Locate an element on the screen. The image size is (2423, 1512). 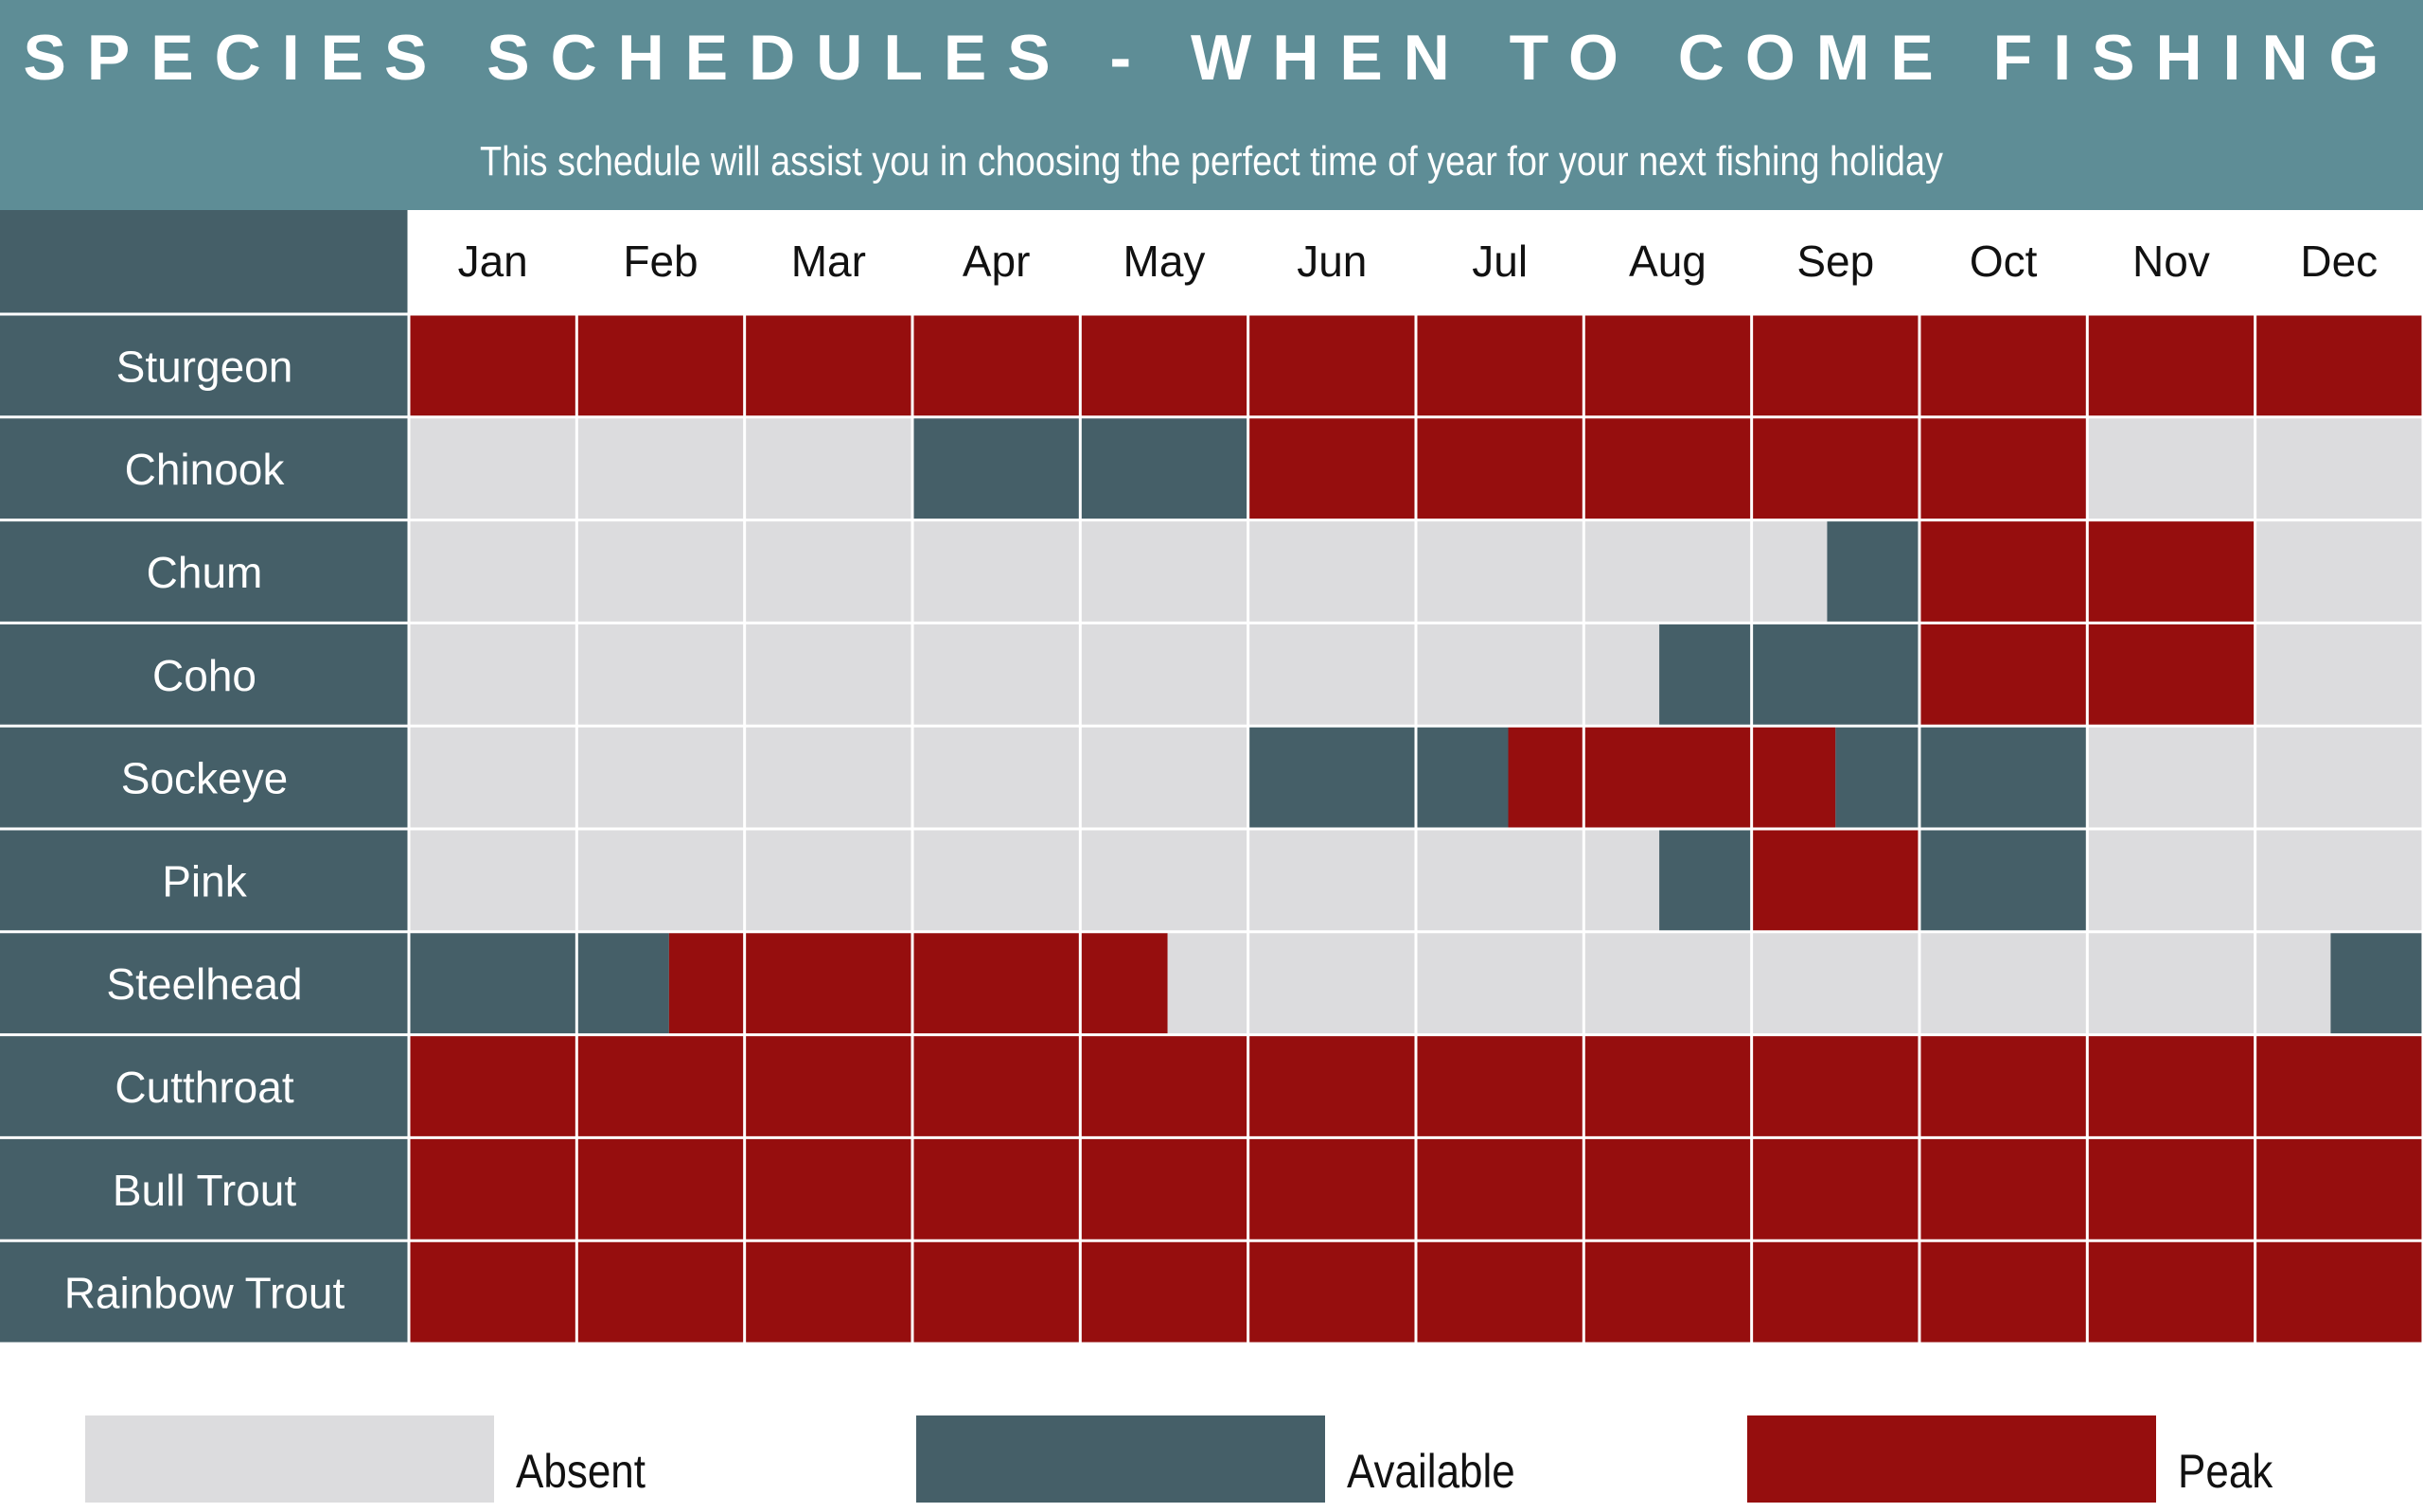
species-label: Cutthroat is located at coordinates (204, 1087).